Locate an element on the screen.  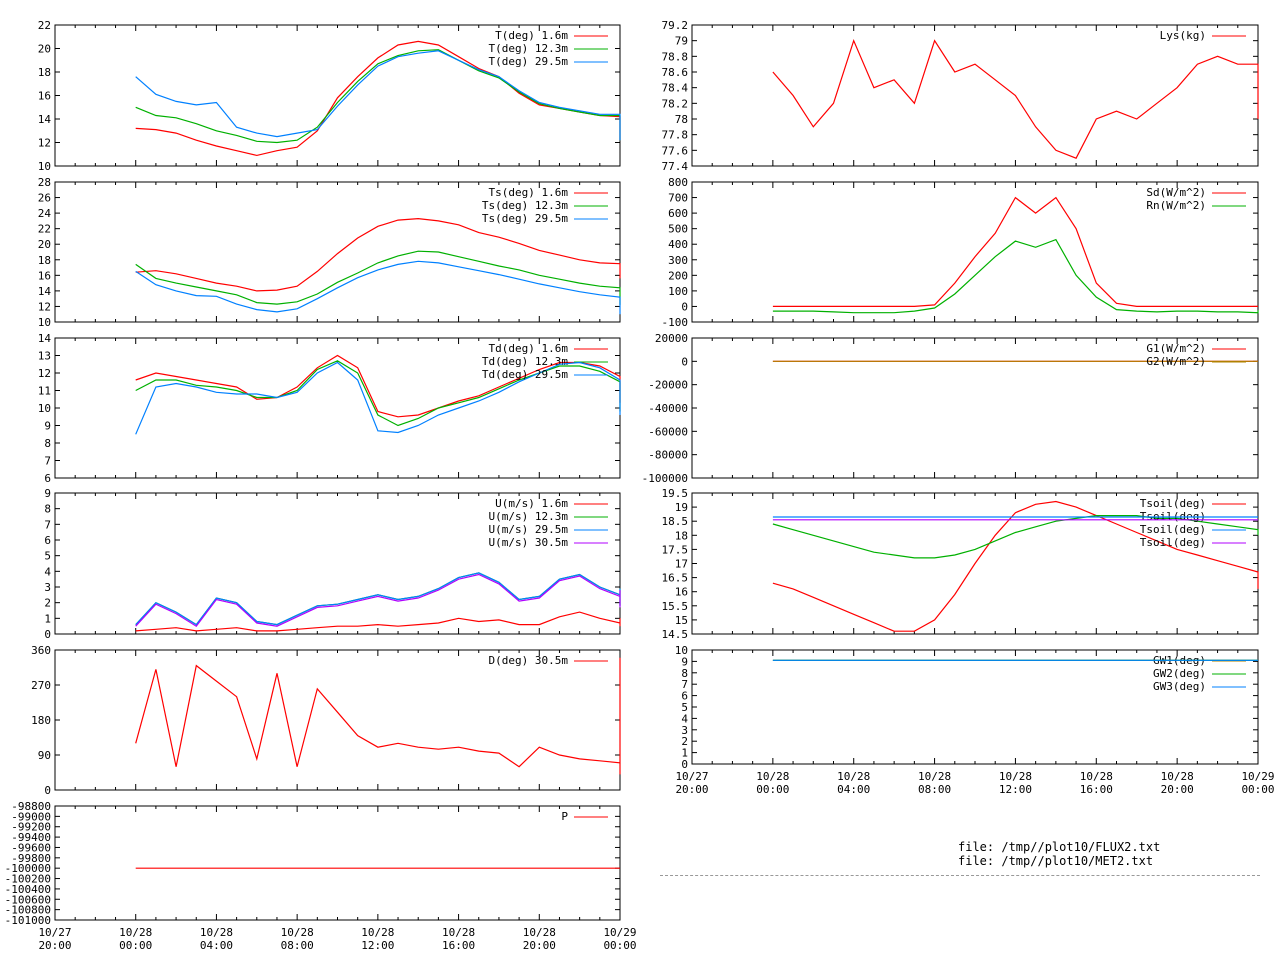
y-tick-label-Ts: 16 is located at coordinates (44, 275).